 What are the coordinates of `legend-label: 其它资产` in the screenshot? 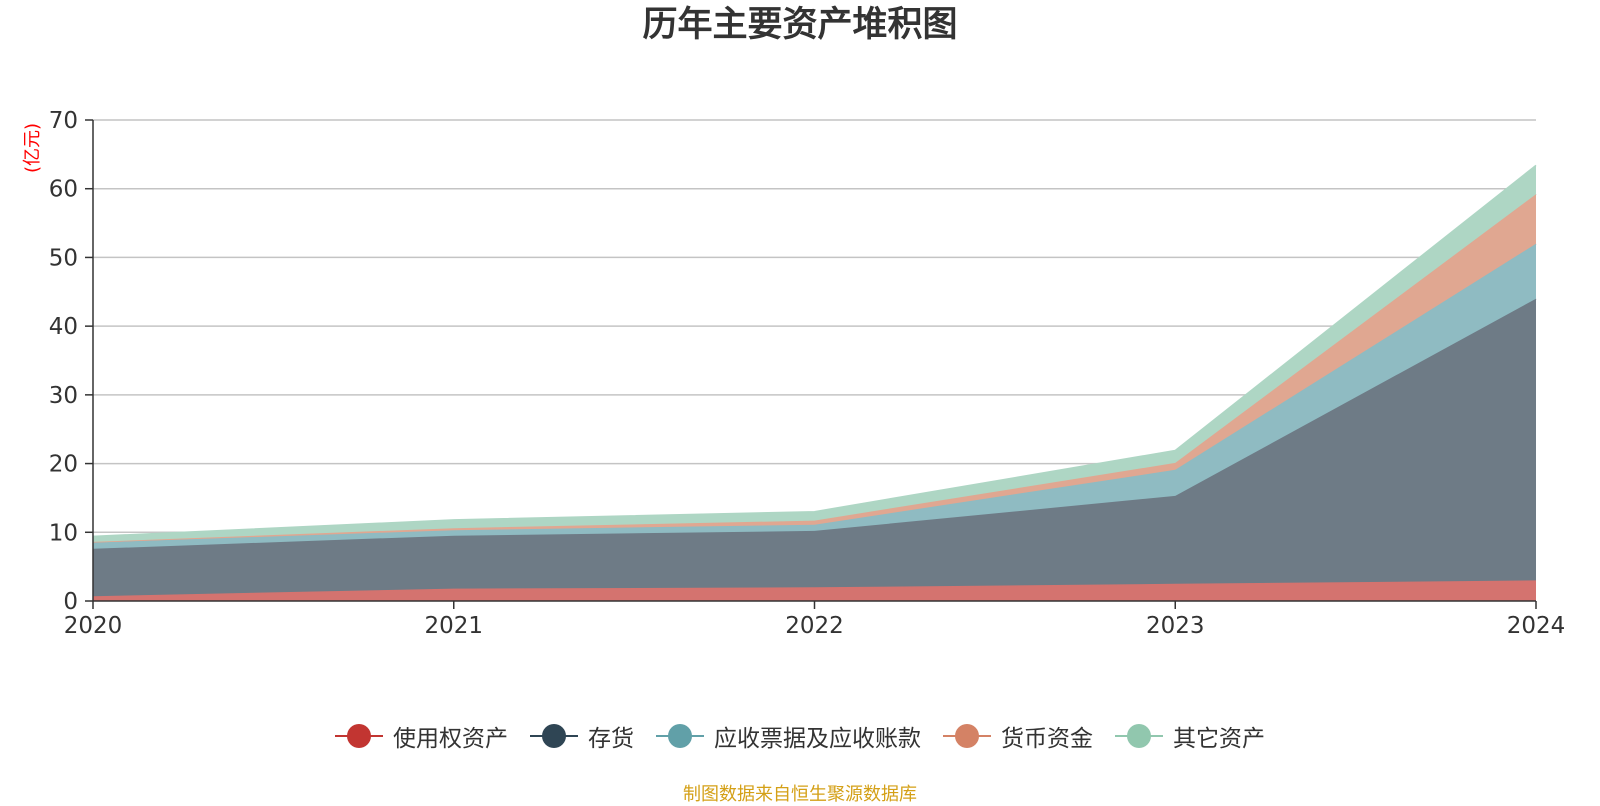 It's located at (1219, 739).